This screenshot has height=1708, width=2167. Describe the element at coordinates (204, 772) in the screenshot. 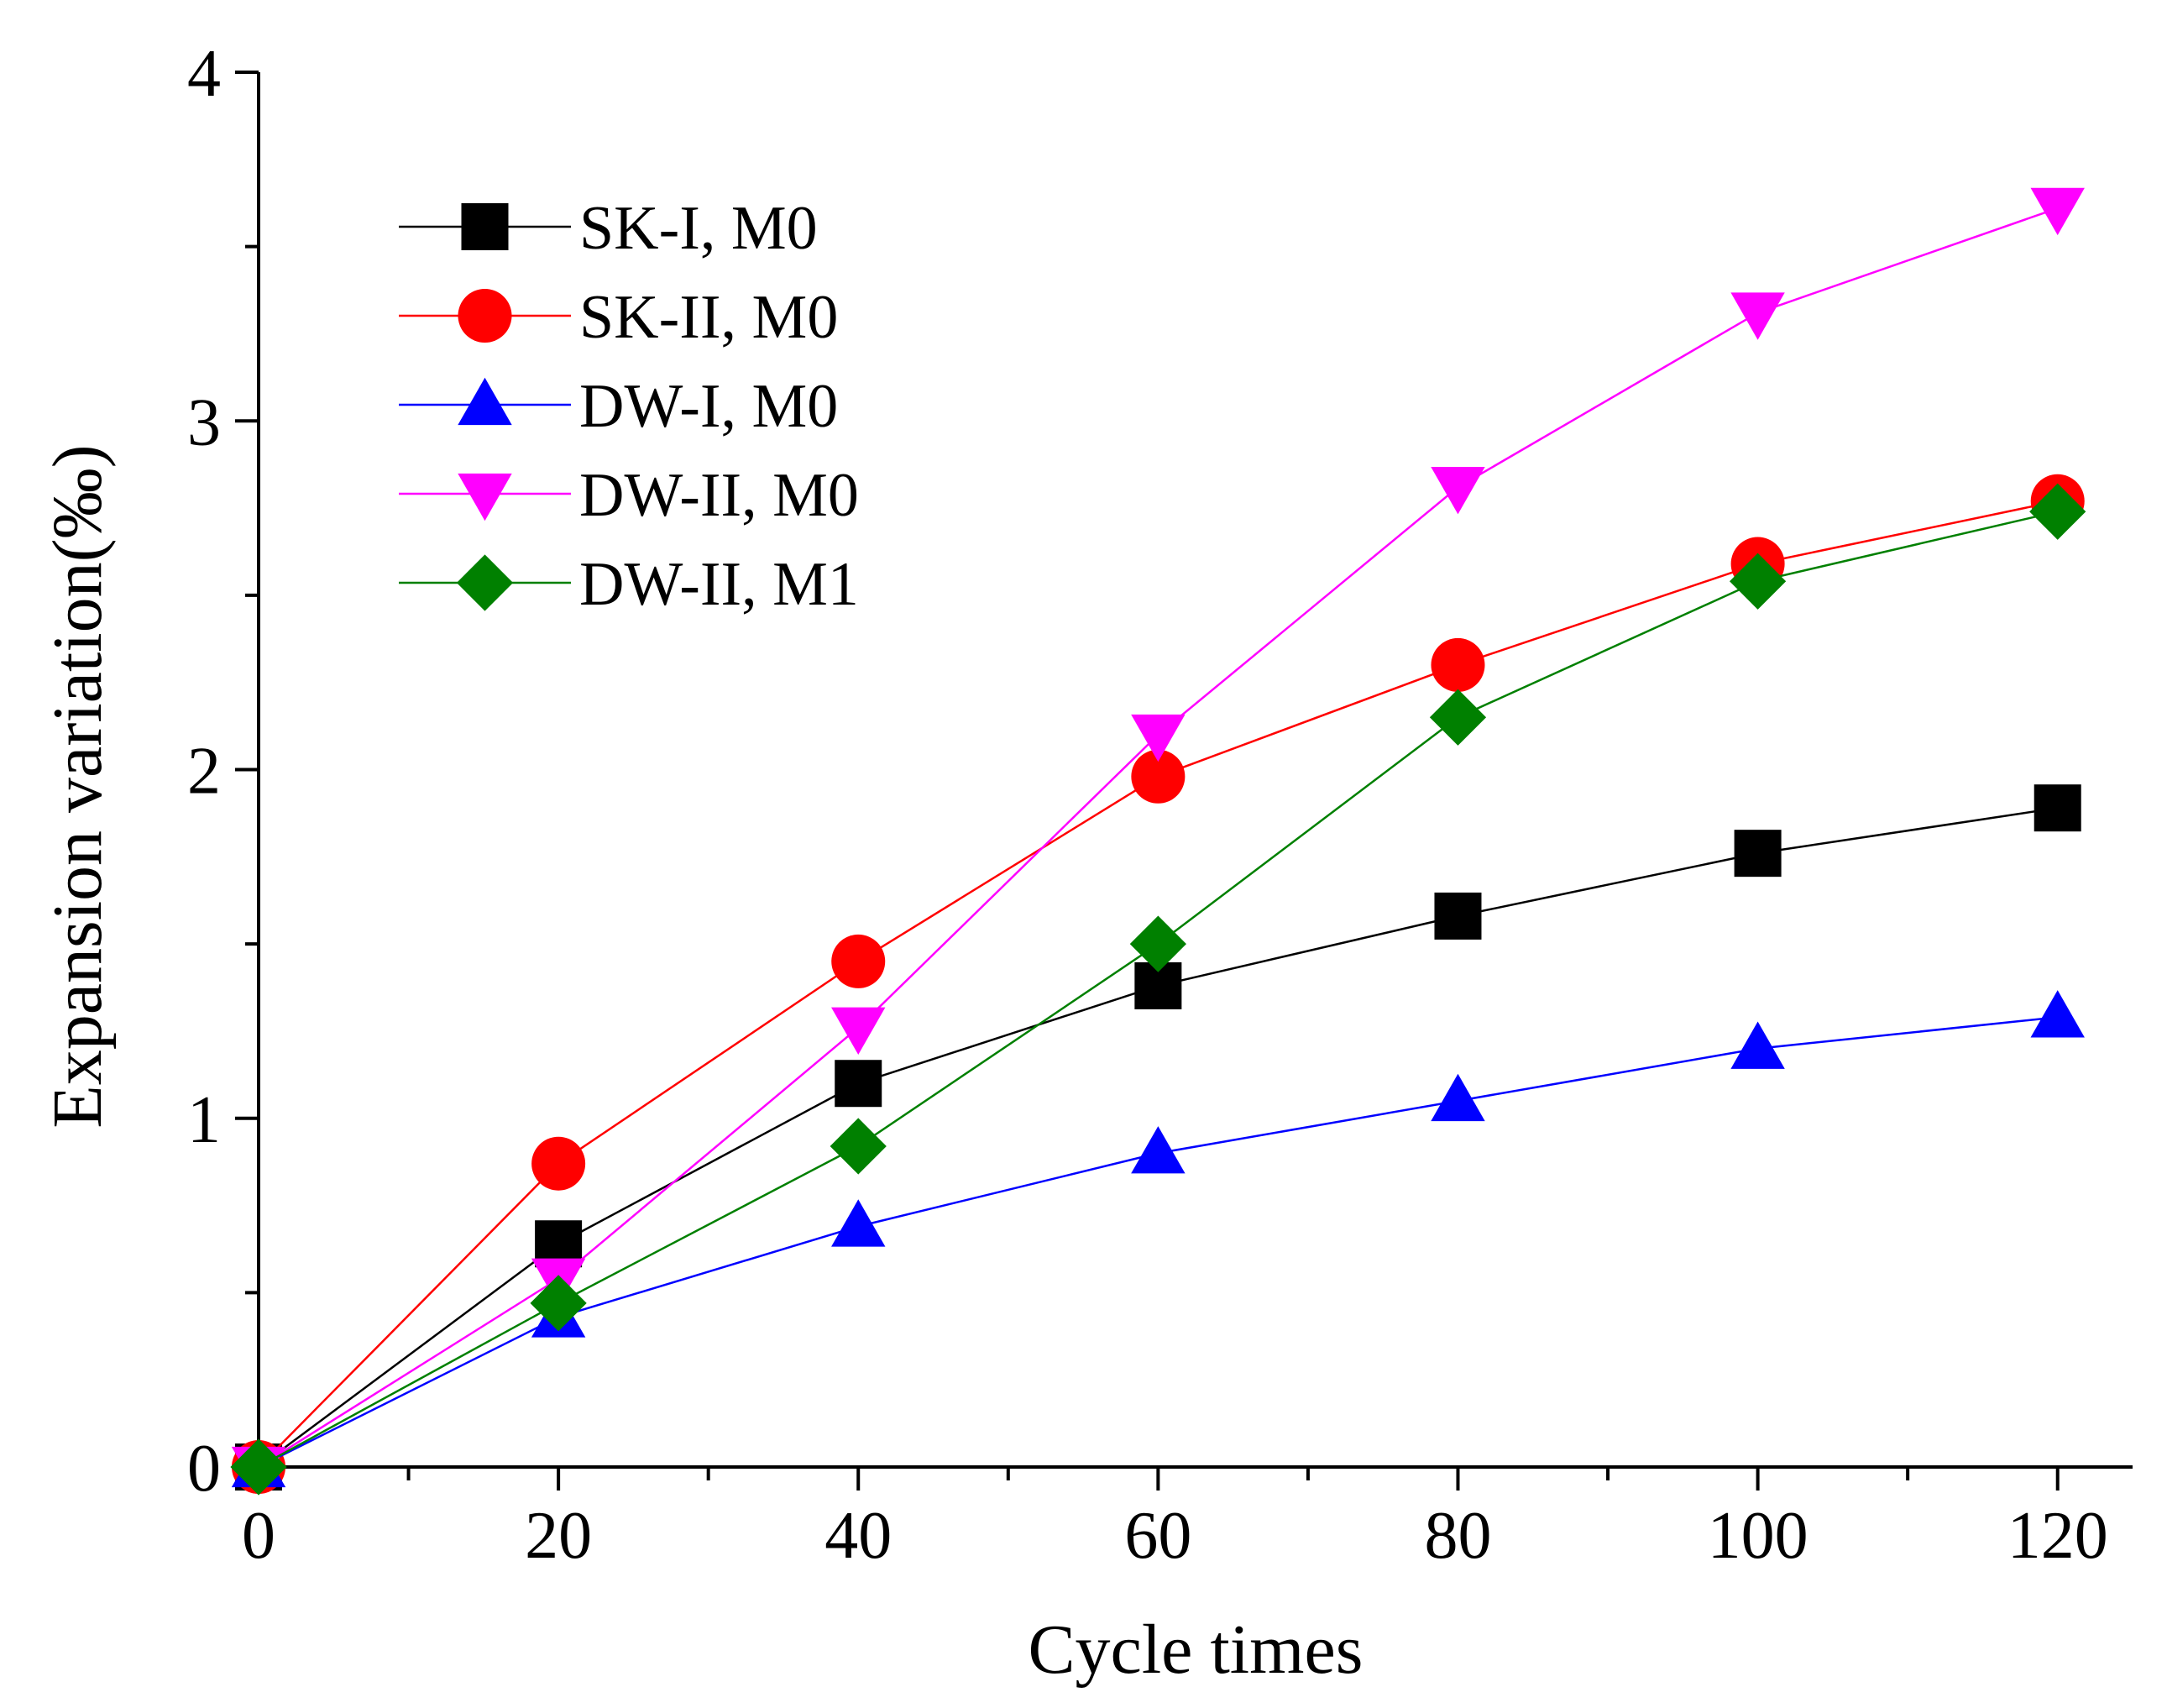

I see `y-tick-label: 2` at that location.